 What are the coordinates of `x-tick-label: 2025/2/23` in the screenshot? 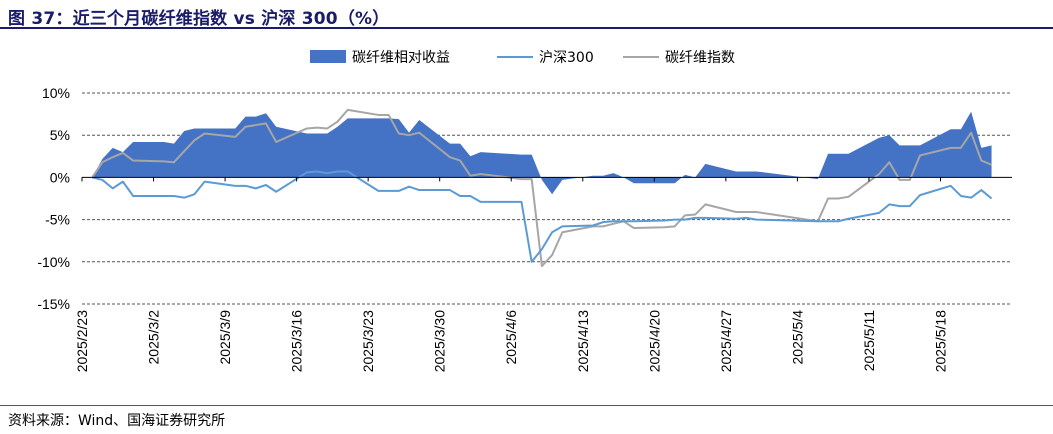 It's located at (82, 341).